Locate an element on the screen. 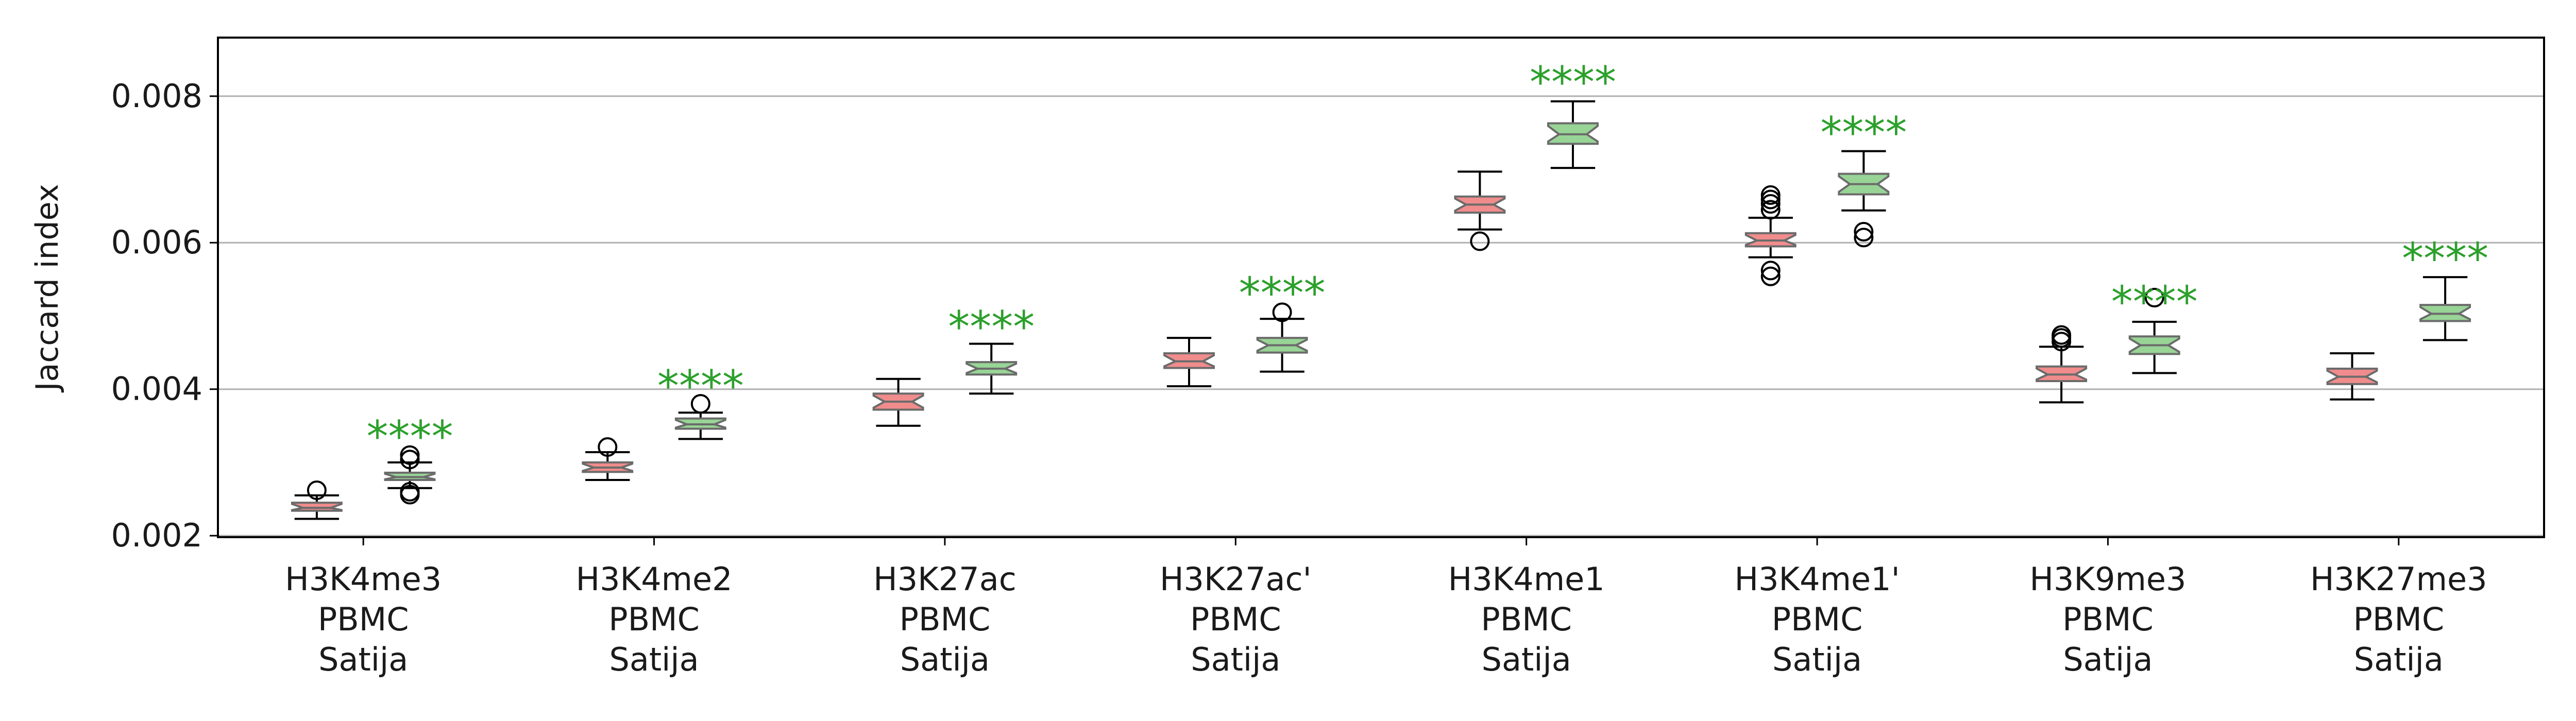 The width and height of the screenshot is (2576, 721). y-tick-label: 0.008 is located at coordinates (157, 96).